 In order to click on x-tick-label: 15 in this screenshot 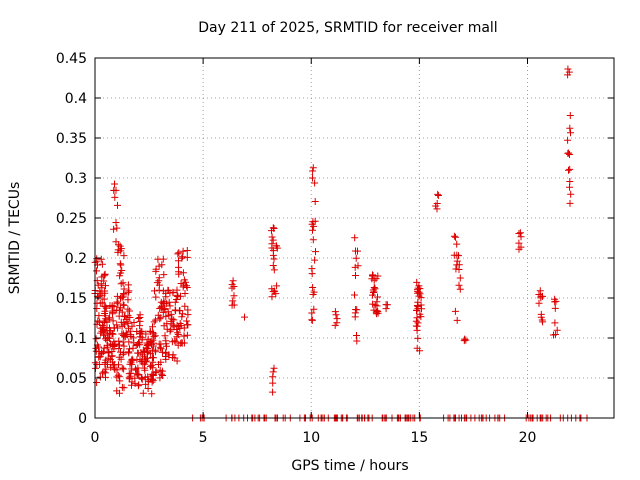, I will do `click(419, 438)`.